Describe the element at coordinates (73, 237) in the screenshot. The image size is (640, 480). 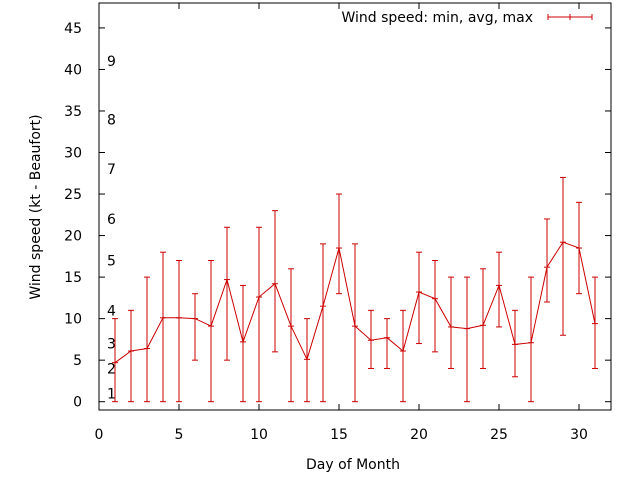
I see `y-tick-label: 20` at that location.